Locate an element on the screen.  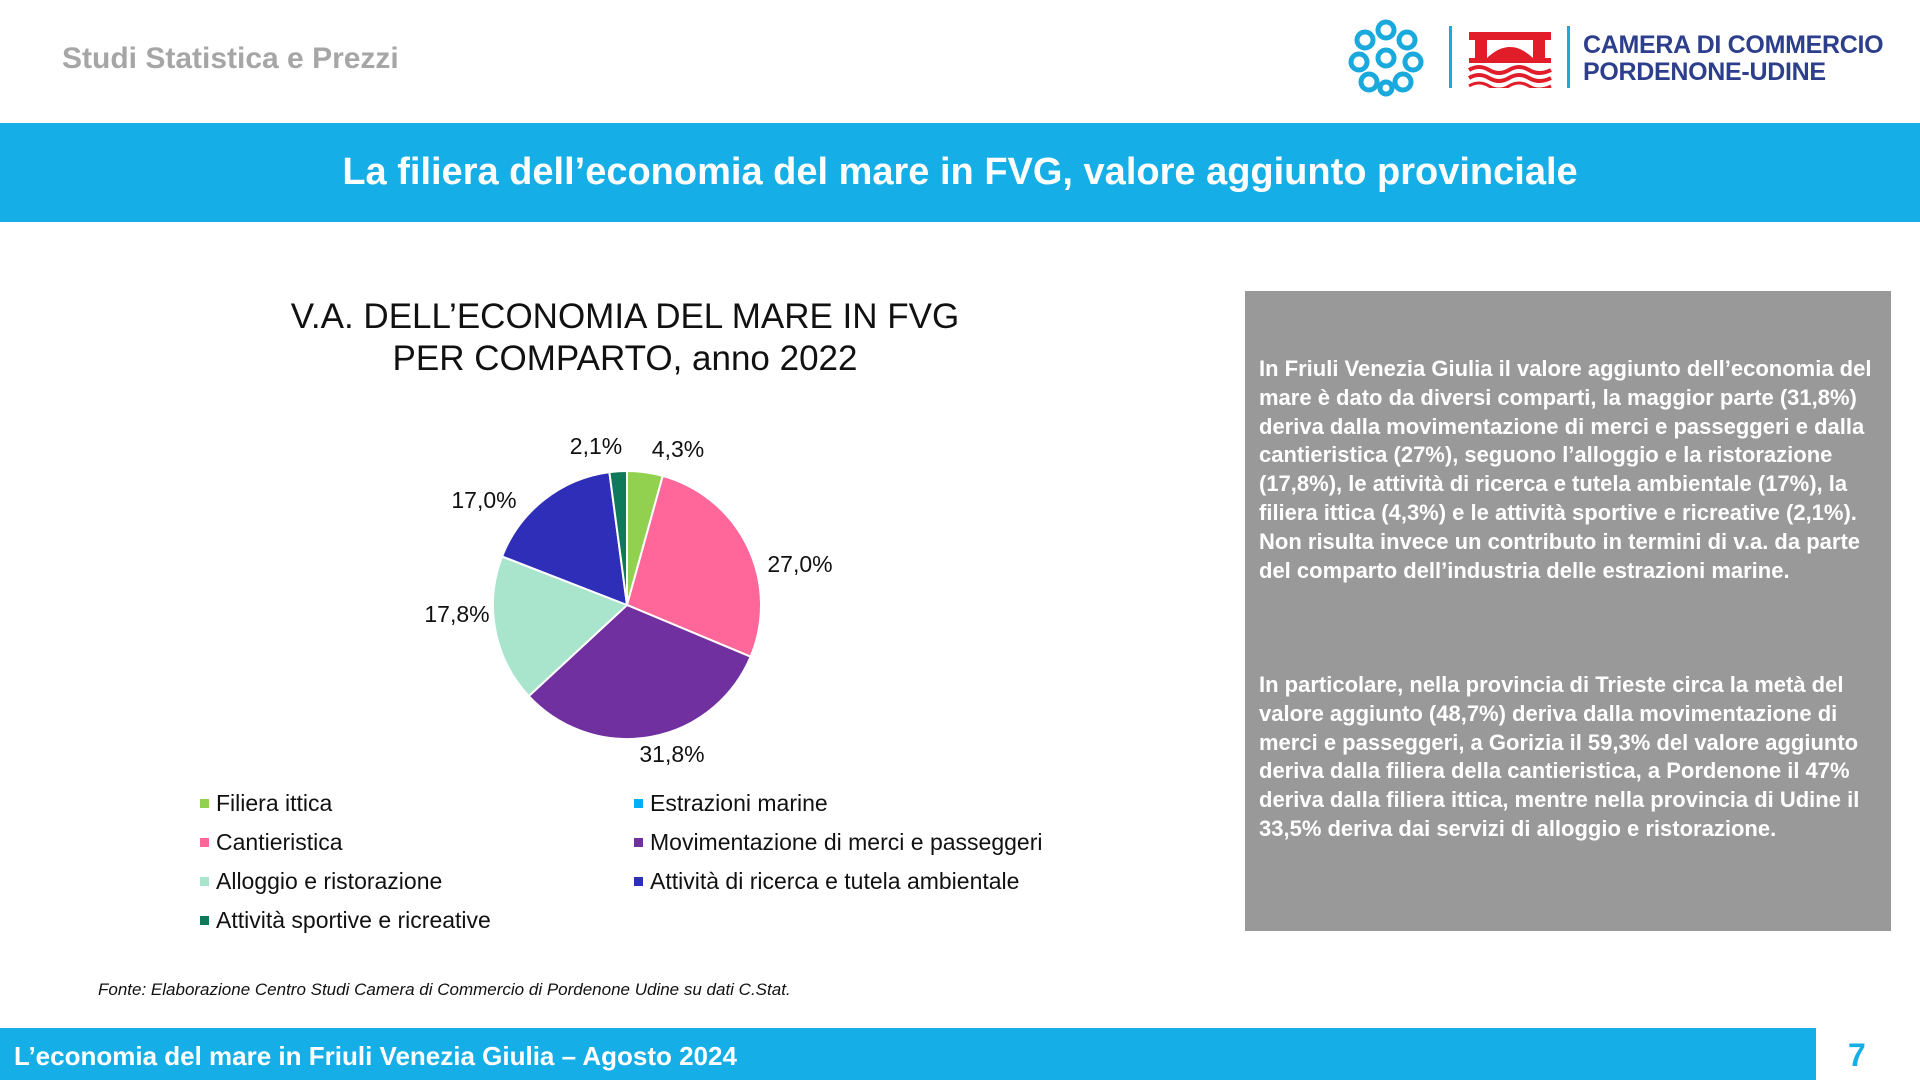
legend-item: Estrazioni marine is located at coordinates (731, 803).